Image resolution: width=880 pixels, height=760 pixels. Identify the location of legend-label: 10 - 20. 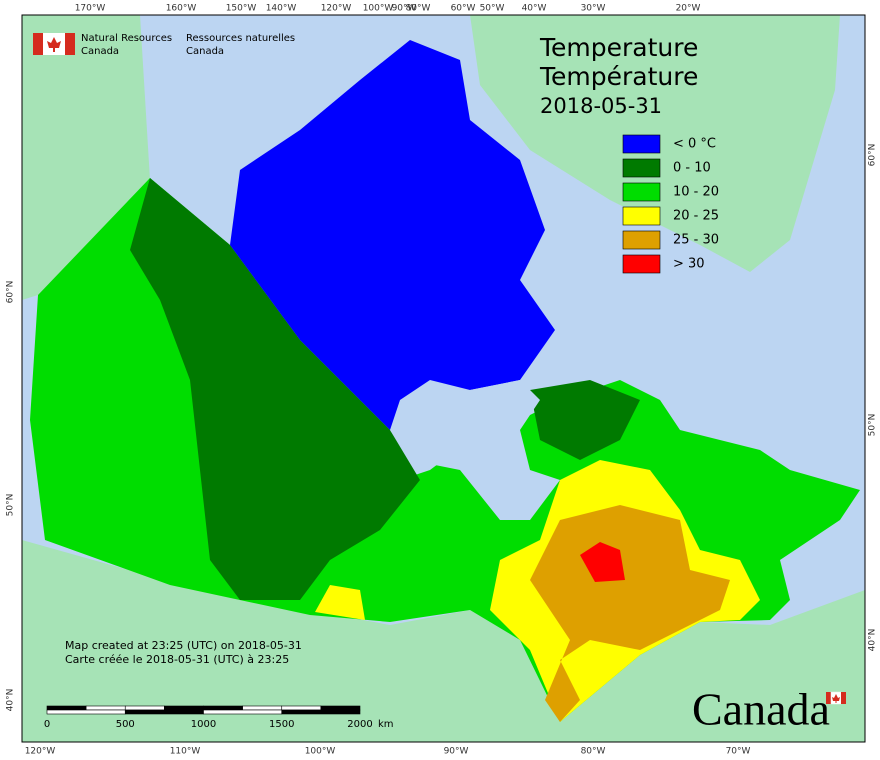
(696, 192).